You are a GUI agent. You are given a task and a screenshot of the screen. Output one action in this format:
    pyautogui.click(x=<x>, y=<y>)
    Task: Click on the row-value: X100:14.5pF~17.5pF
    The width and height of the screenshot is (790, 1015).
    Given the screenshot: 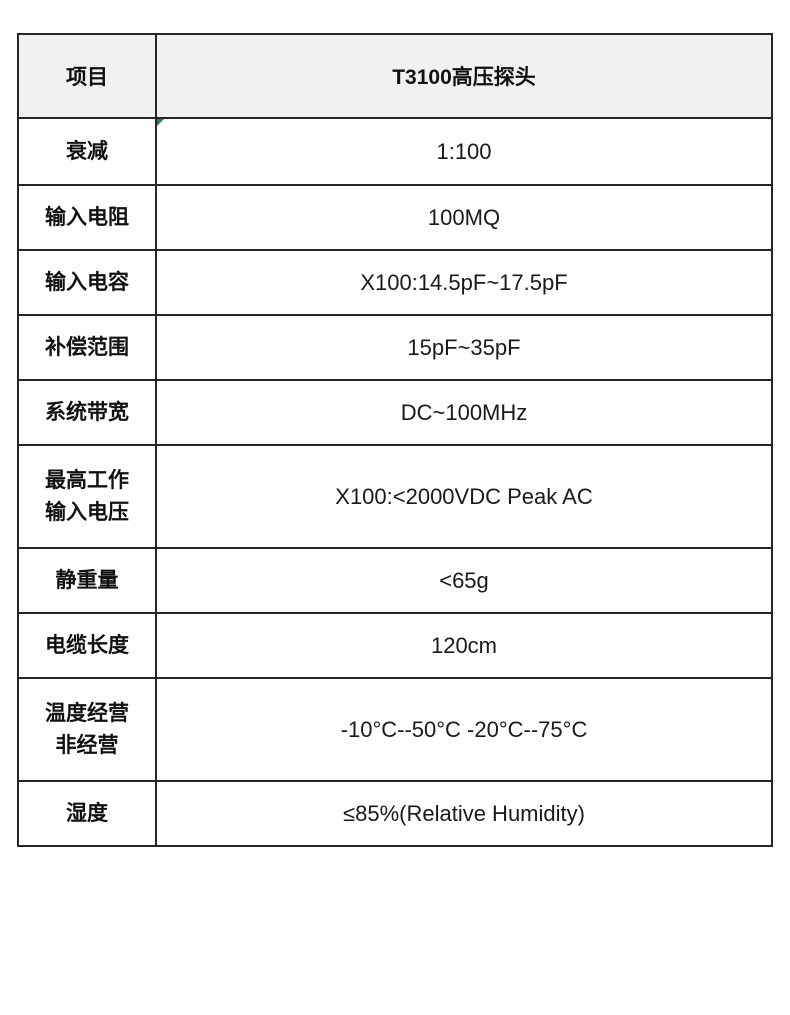 What is the action you would take?
    pyautogui.click(x=464, y=282)
    